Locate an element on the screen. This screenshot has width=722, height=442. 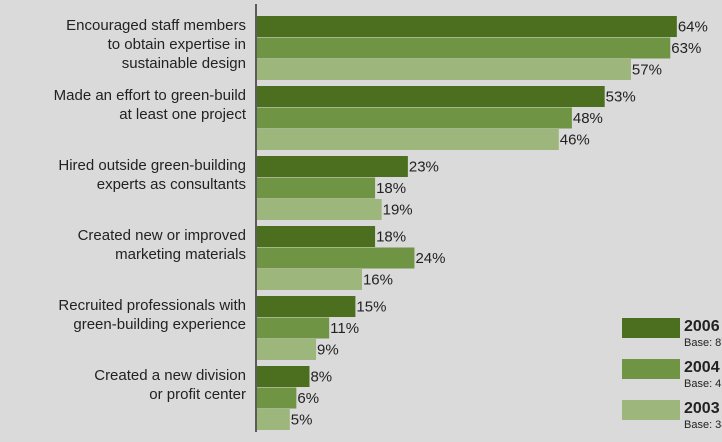
value-label: 19% is located at coordinates (398, 210).